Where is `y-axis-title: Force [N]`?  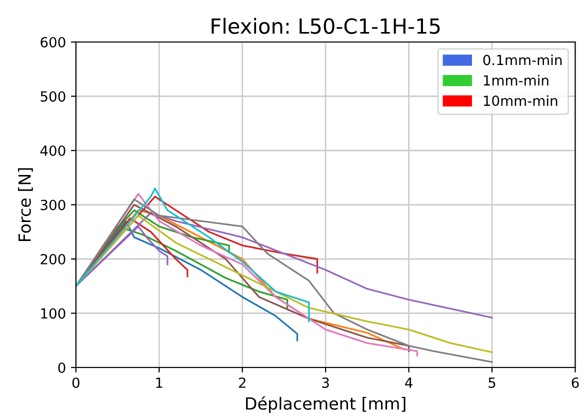 y-axis-title: Force [N] is located at coordinates (25, 205).